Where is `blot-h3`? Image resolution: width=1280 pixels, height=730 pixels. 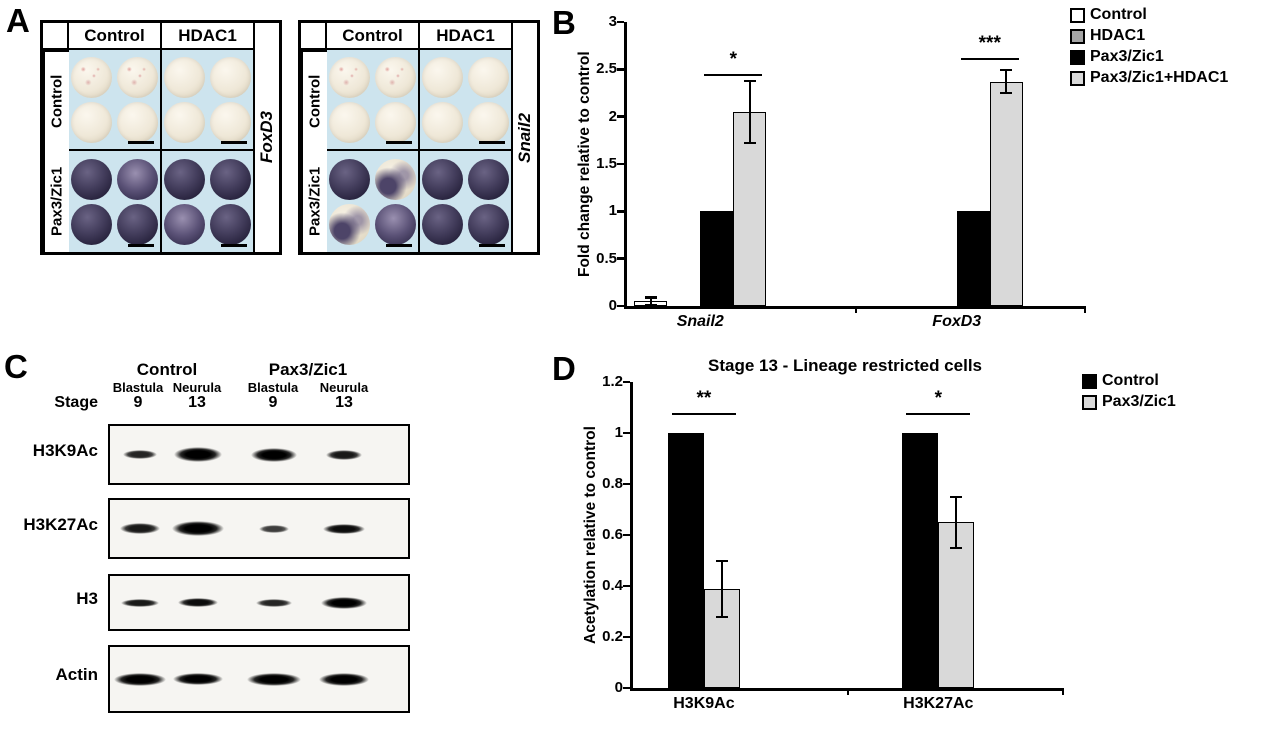
blot-h3 is located at coordinates (259, 602).